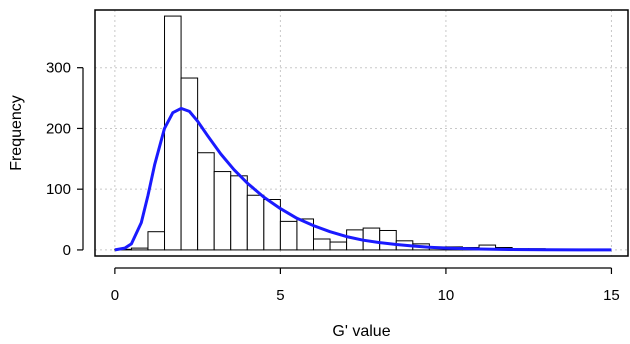 This screenshot has height=344, width=630. I want to click on y-axis-title: Frequency, so click(16, 133).